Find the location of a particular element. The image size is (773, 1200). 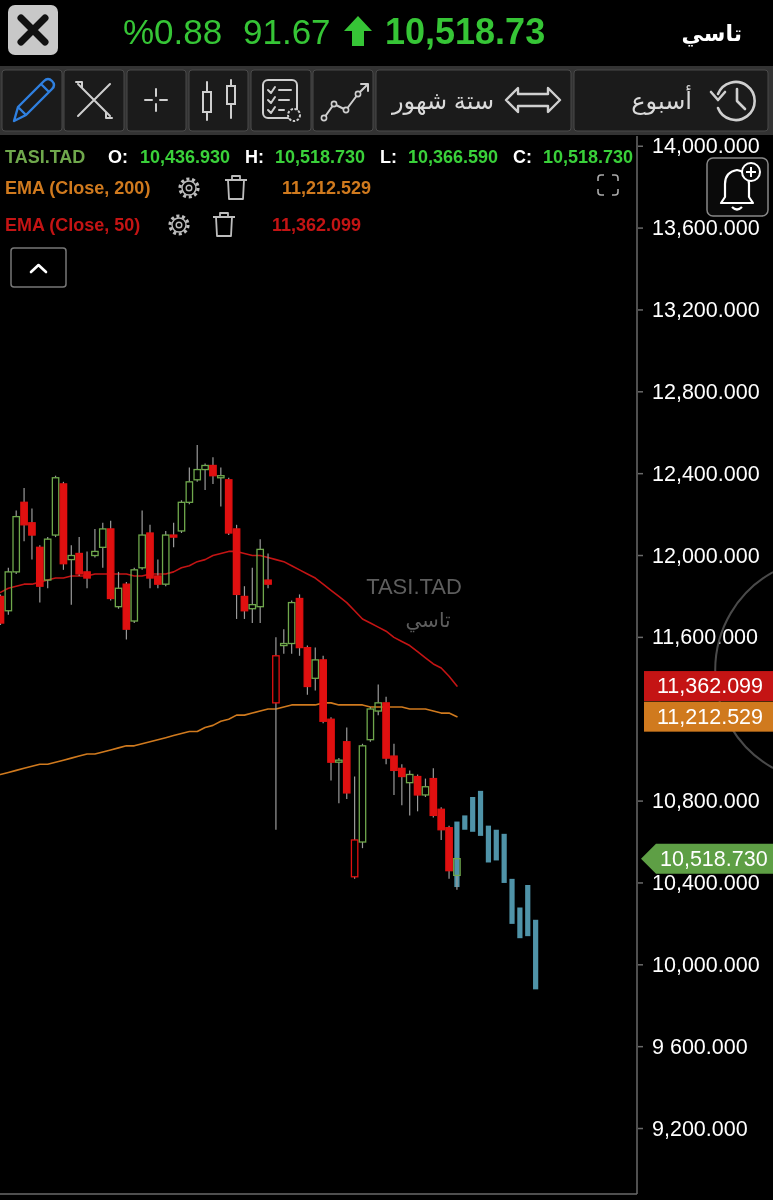

annotation: 10,518.73 is located at coordinates (465, 31).